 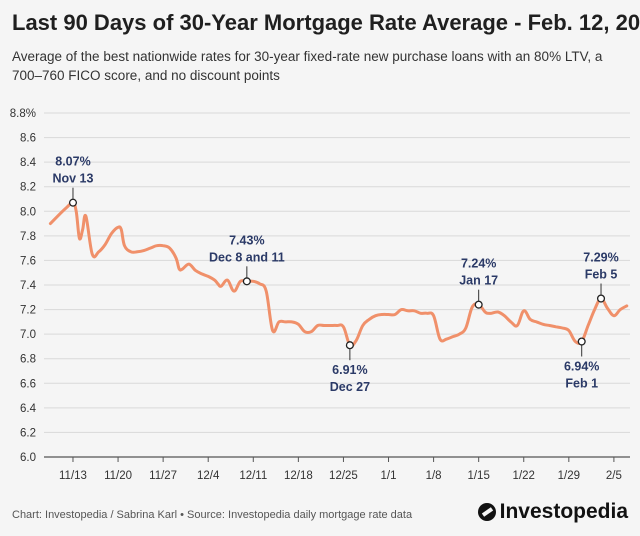 What do you see at coordinates (118, 476) in the screenshot?
I see `x-tick-label: 11/20` at bounding box center [118, 476].